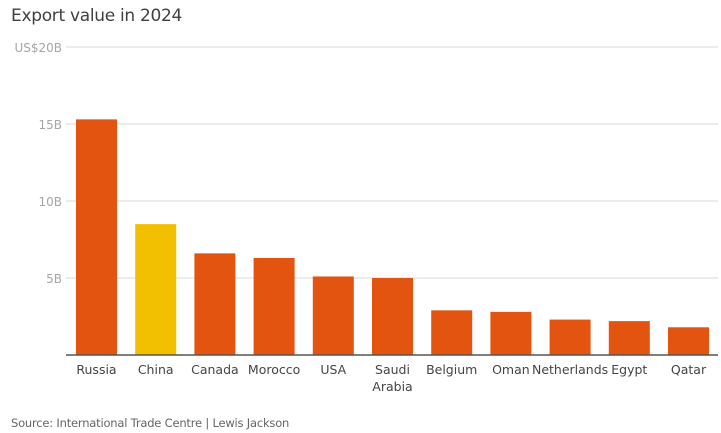  What do you see at coordinates (50, 125) in the screenshot?
I see `y-tick-label: 15B` at bounding box center [50, 125].